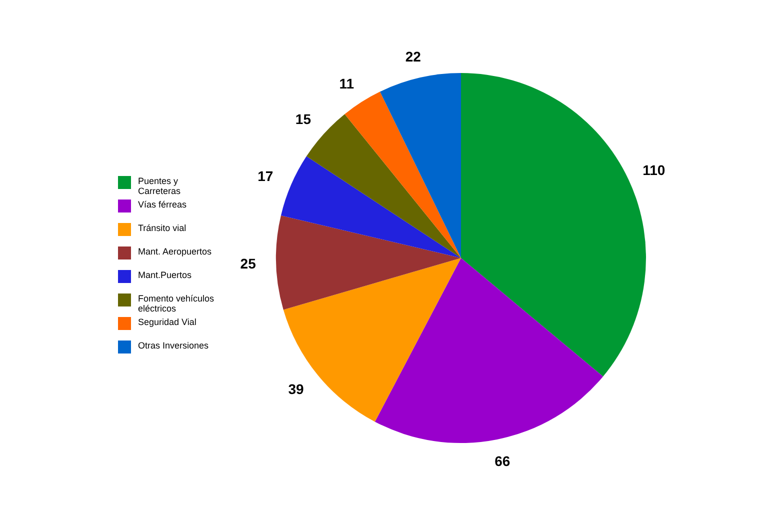  I want to click on legend-label: Mant. Aeropuertos, so click(175, 251).